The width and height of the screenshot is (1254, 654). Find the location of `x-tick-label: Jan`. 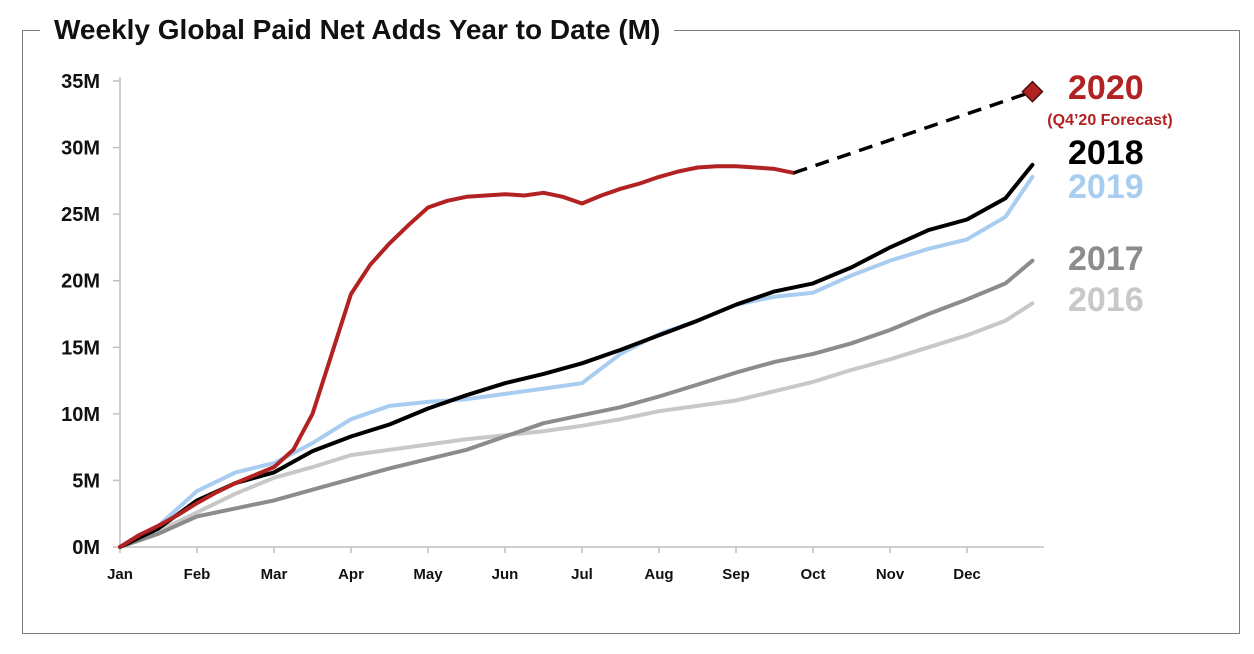

x-tick-label: Jan is located at coordinates (120, 574).